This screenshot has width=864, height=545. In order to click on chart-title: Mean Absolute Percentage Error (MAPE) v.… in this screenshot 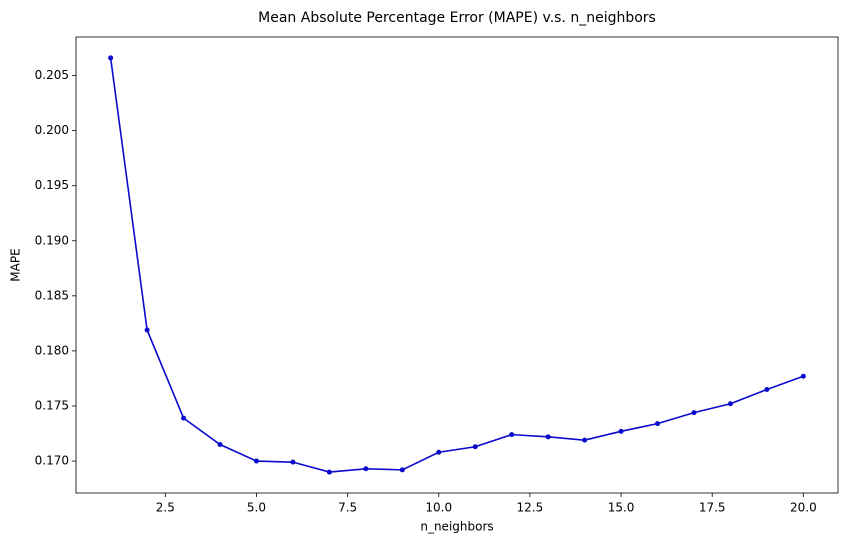, I will do `click(457, 18)`.